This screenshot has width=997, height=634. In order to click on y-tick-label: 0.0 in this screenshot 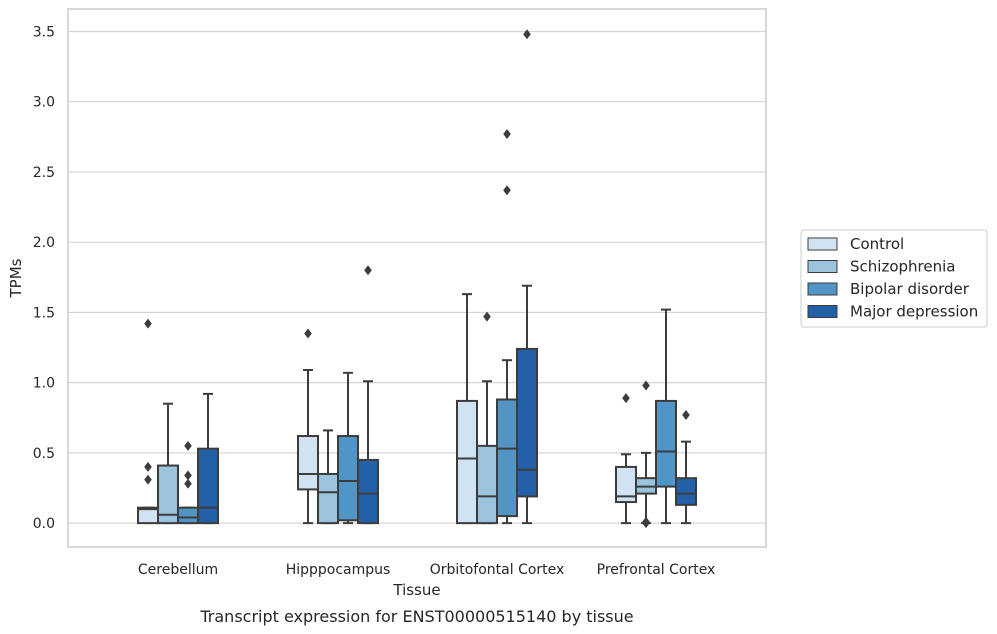, I will do `click(44, 524)`.